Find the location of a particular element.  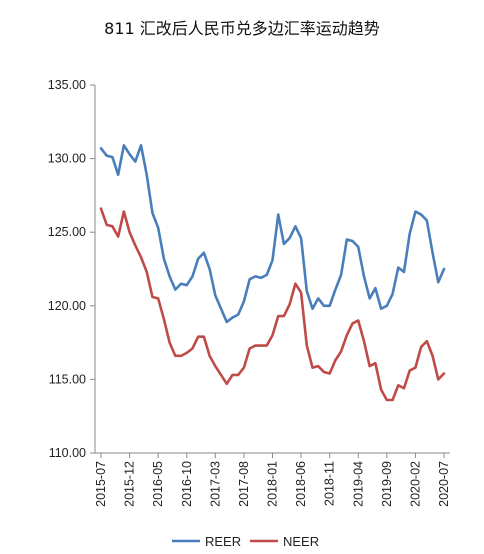

x-tick-label: 2017-08 is located at coordinates (244, 484).